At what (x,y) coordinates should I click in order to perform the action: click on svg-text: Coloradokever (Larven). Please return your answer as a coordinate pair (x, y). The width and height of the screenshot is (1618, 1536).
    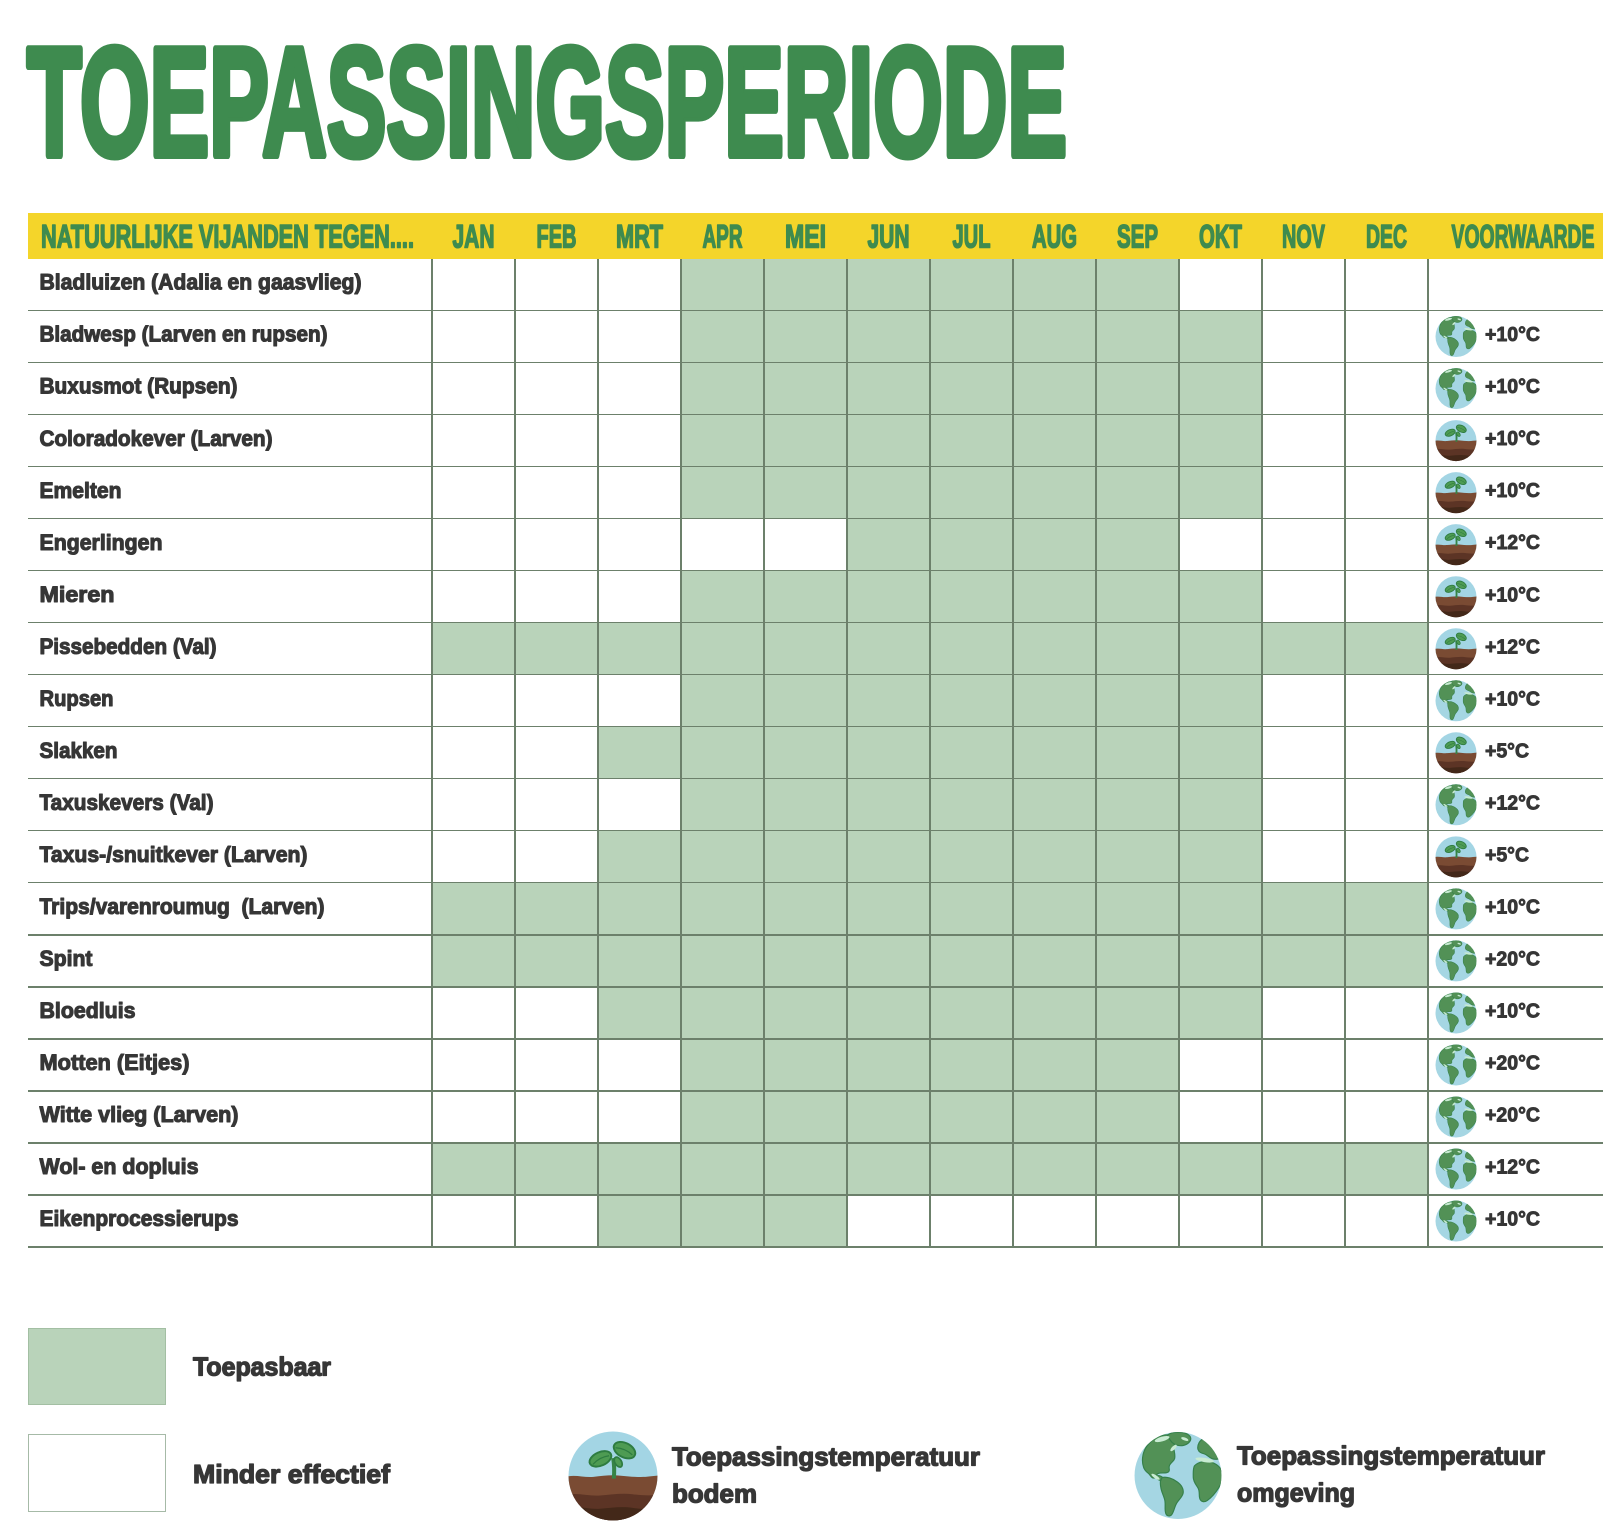
    Looking at the image, I should click on (156, 438).